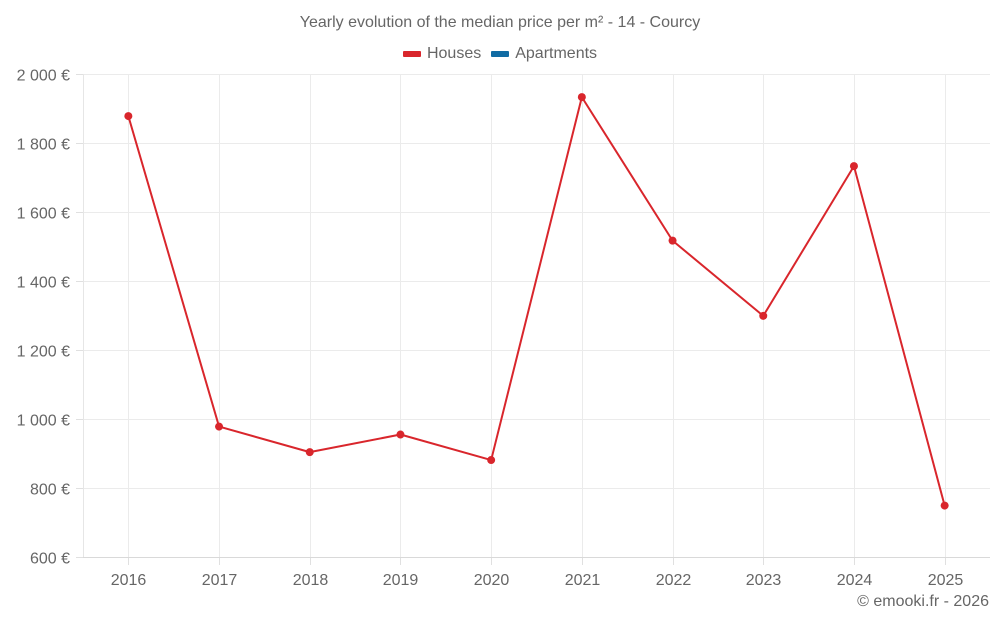 The width and height of the screenshot is (1000, 625). Describe the element at coordinates (411, 54) in the screenshot. I see `houses-swatch-icon` at that location.